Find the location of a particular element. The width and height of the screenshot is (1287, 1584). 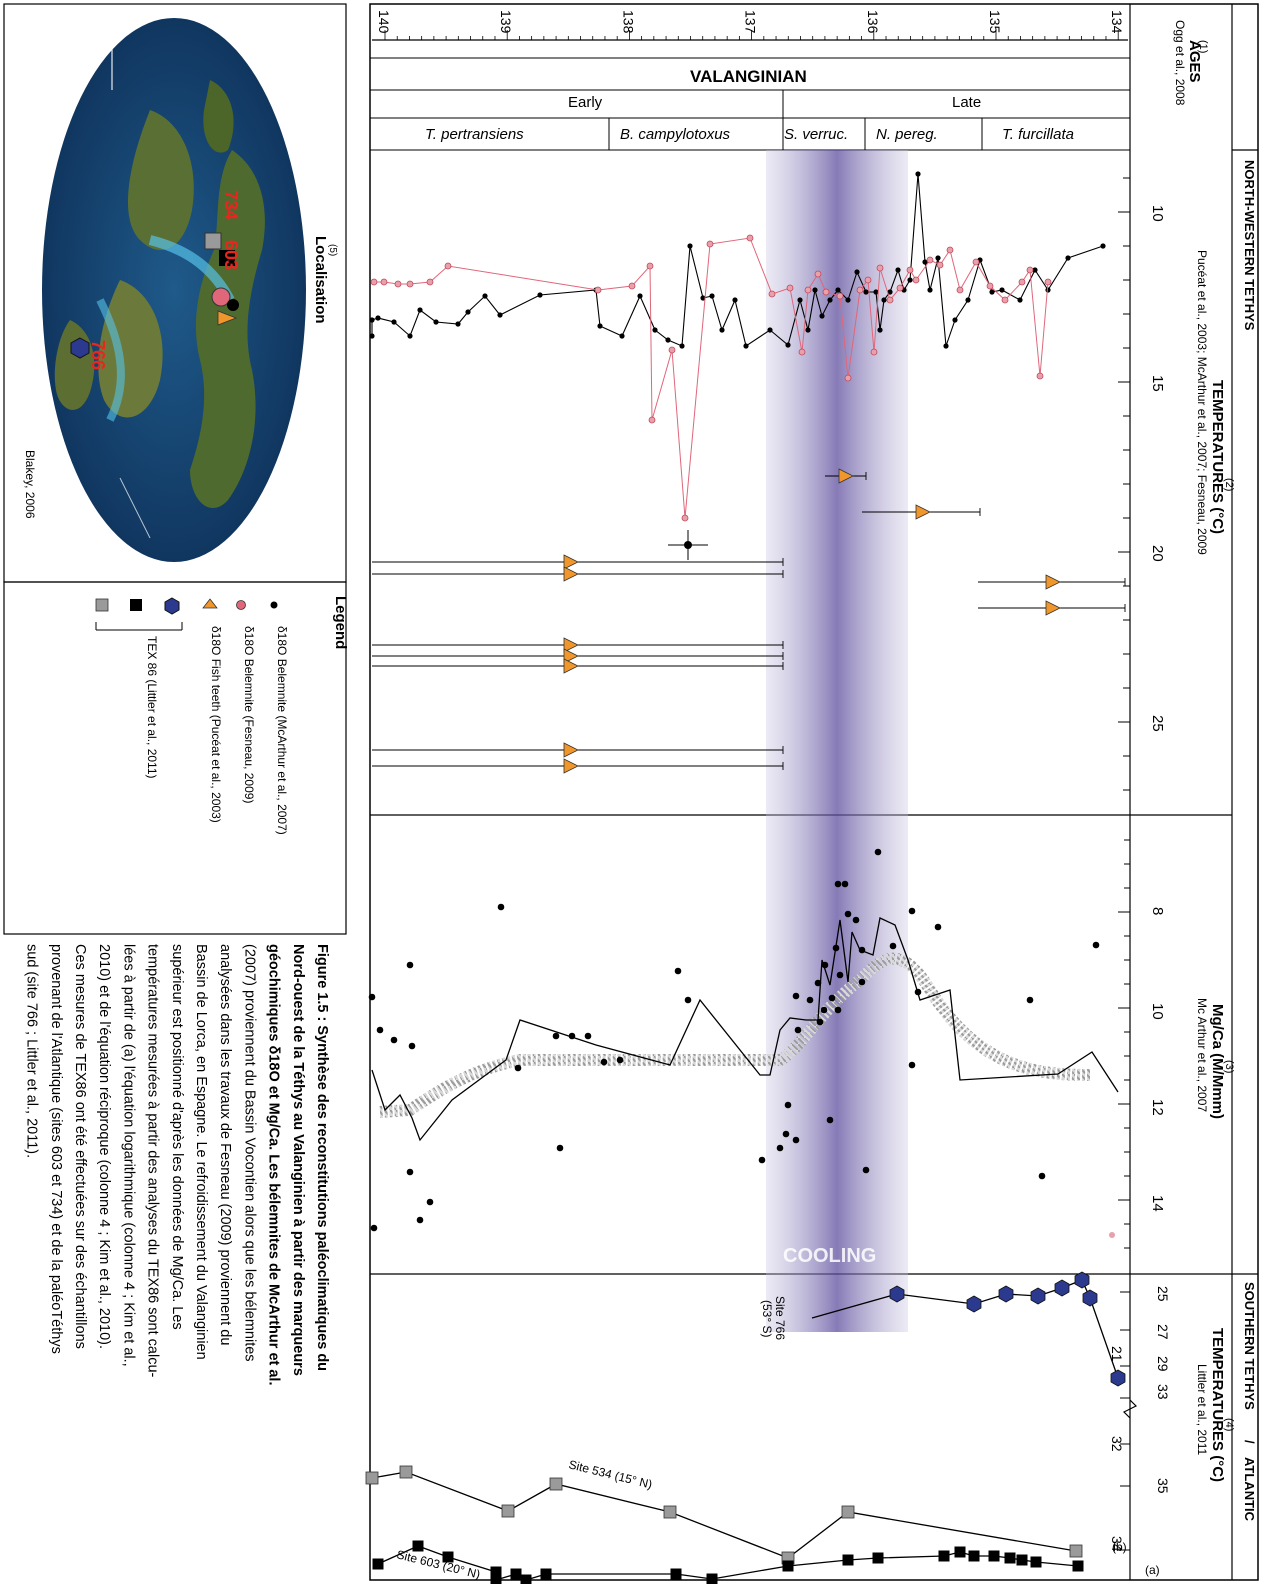

col2-tick-label: 20 is located at coordinates (1157, 553).